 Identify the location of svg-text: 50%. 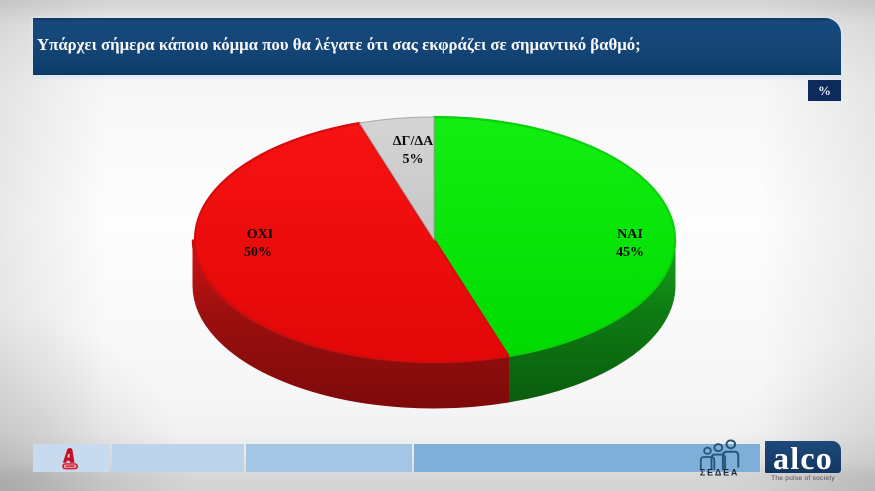
(258, 252).